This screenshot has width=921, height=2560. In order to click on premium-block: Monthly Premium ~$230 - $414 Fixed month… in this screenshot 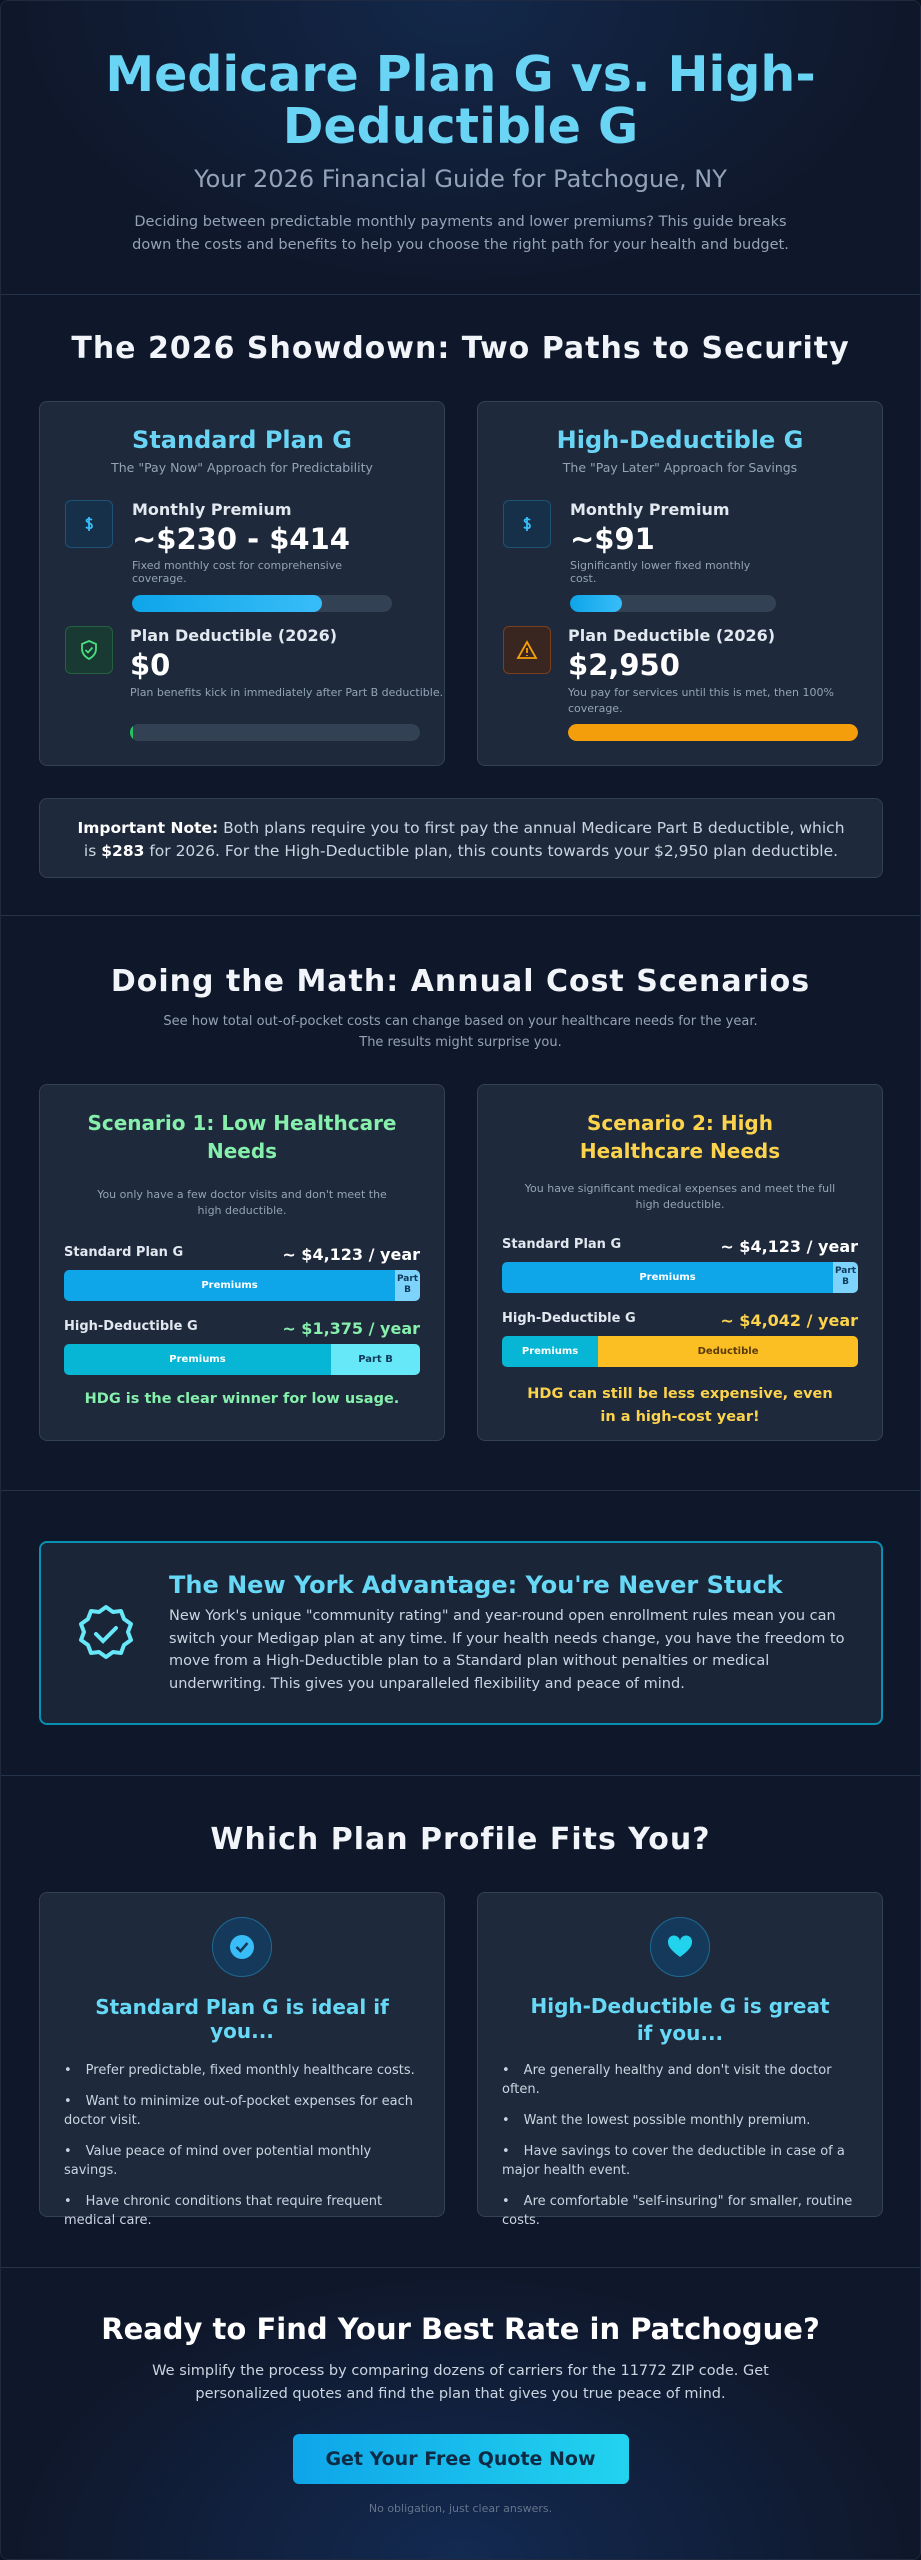, I will do `click(262, 556)`.